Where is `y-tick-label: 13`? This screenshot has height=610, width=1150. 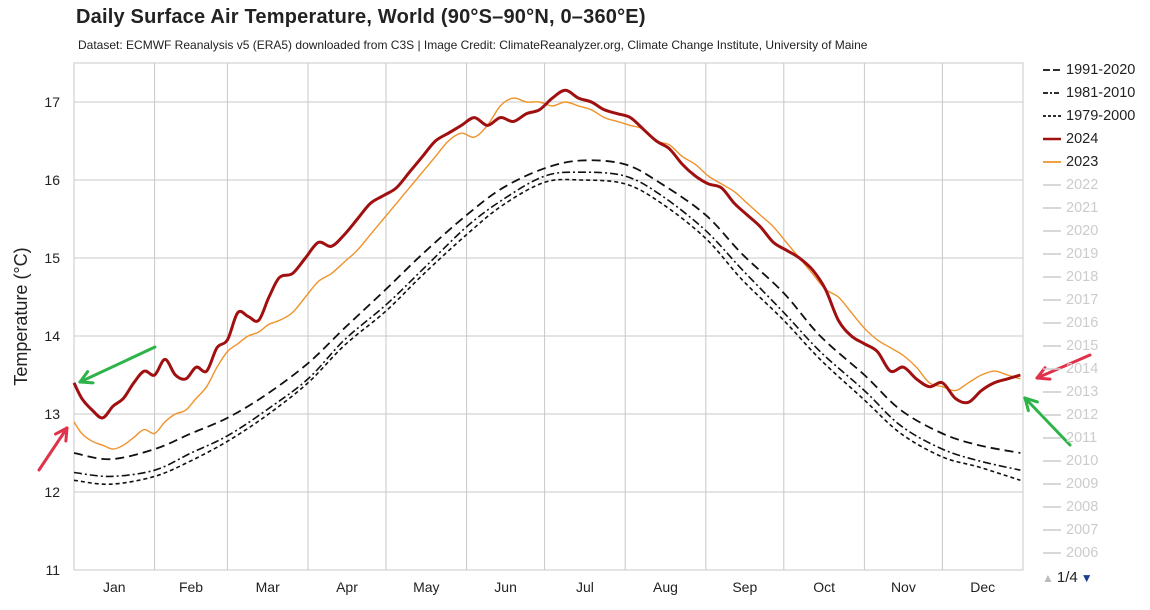
y-tick-label: 13 is located at coordinates (52, 414).